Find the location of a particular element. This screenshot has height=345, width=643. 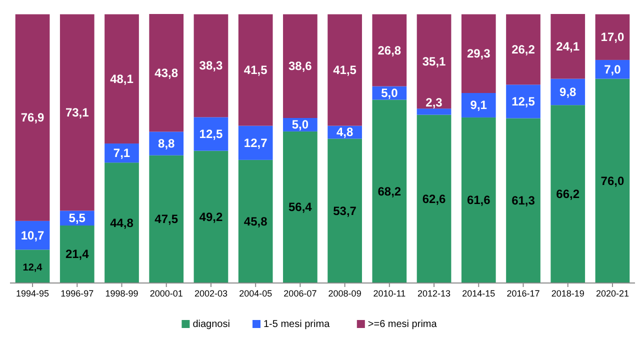

data-label: 53,7 is located at coordinates (345, 211).